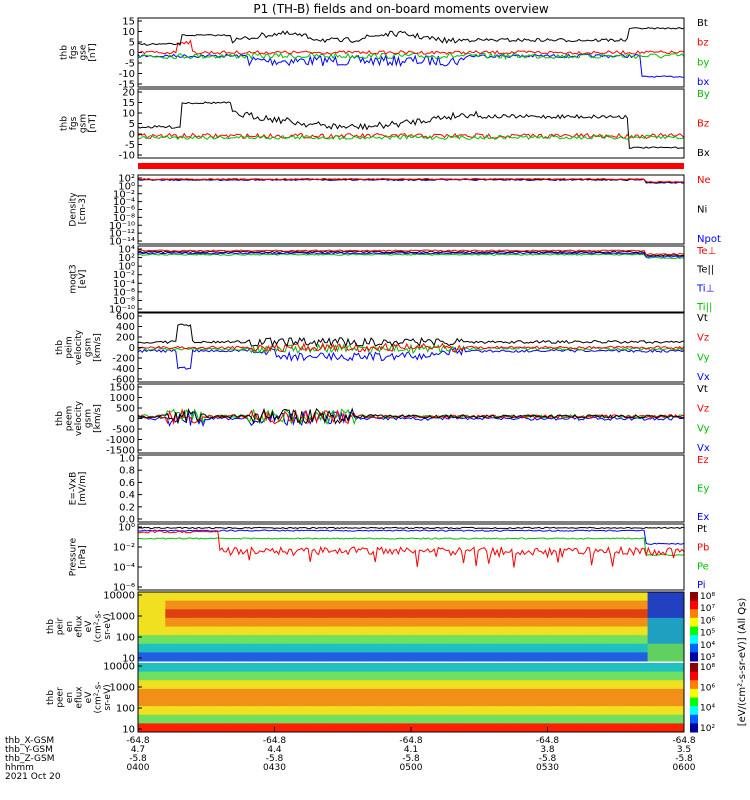  What do you see at coordinates (89, 626) in the screenshot?
I see `y-axis-label: eV` at bounding box center [89, 626].